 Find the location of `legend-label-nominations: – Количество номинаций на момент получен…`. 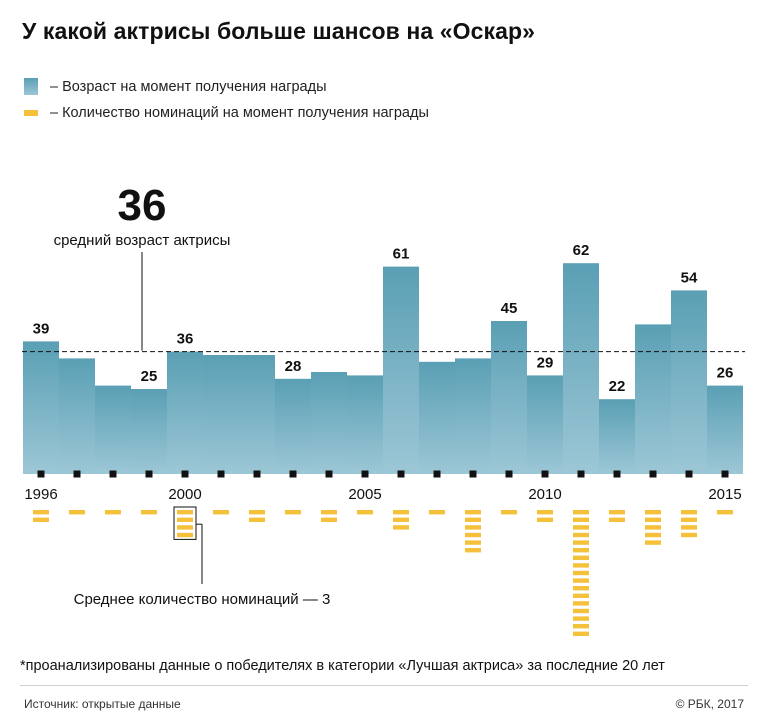

legend-label-nominations: – Количество номинаций на момент получен… is located at coordinates (239, 113).